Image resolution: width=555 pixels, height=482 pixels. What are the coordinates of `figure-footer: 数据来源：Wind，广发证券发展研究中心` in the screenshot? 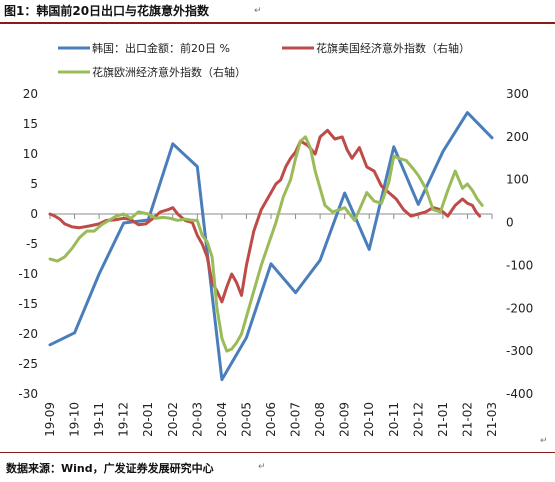 It's located at (277, 467).